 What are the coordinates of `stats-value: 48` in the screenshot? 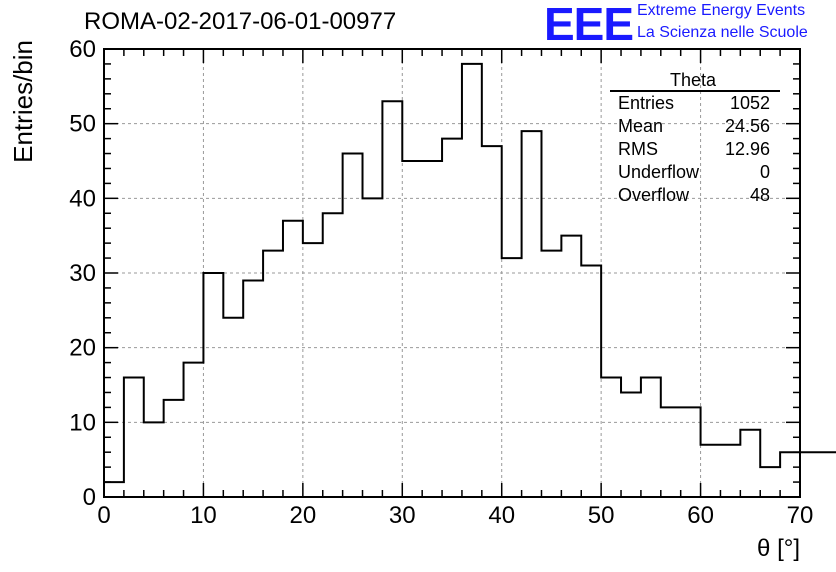 It's located at (759, 195).